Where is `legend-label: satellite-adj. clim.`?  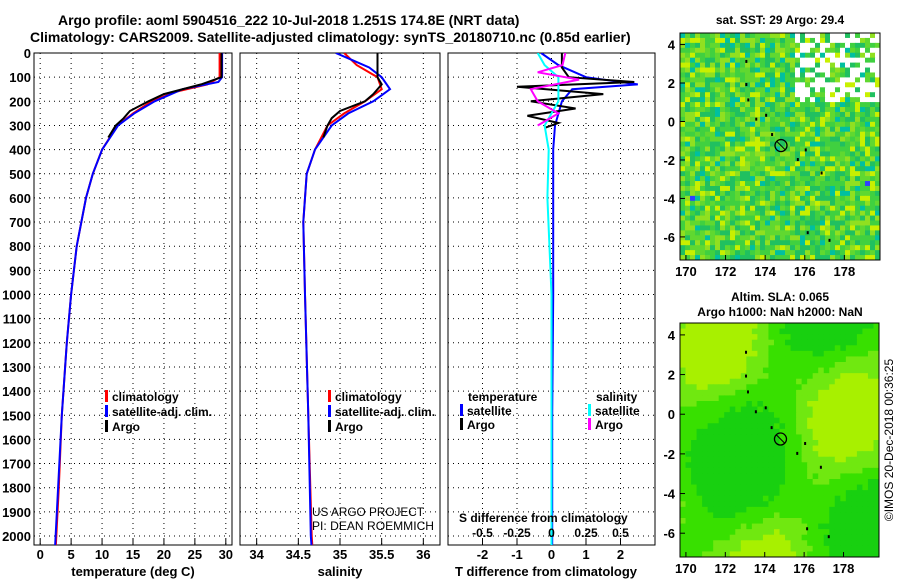 legend-label: satellite-adj. clim. is located at coordinates (385, 412).